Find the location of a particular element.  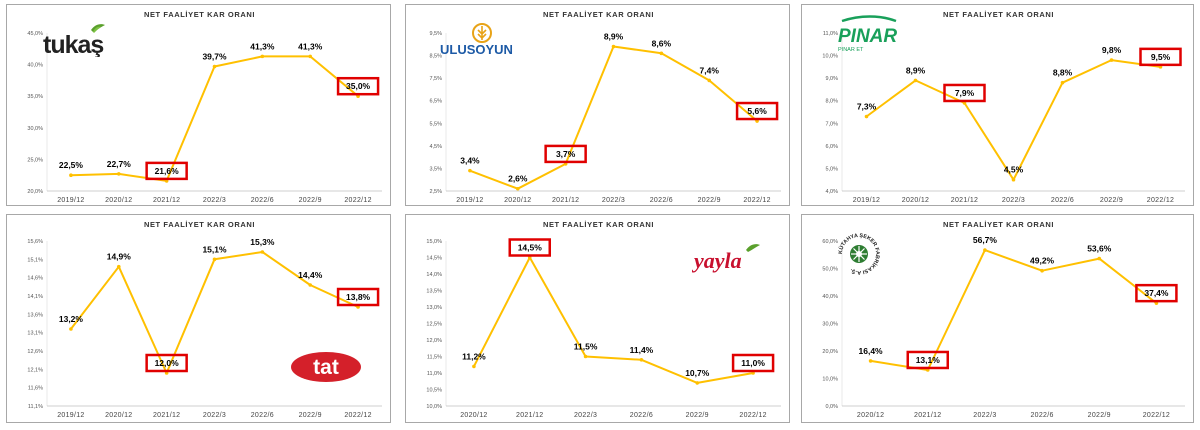

y-tick-label: 9,0% is located at coordinates (831, 79).